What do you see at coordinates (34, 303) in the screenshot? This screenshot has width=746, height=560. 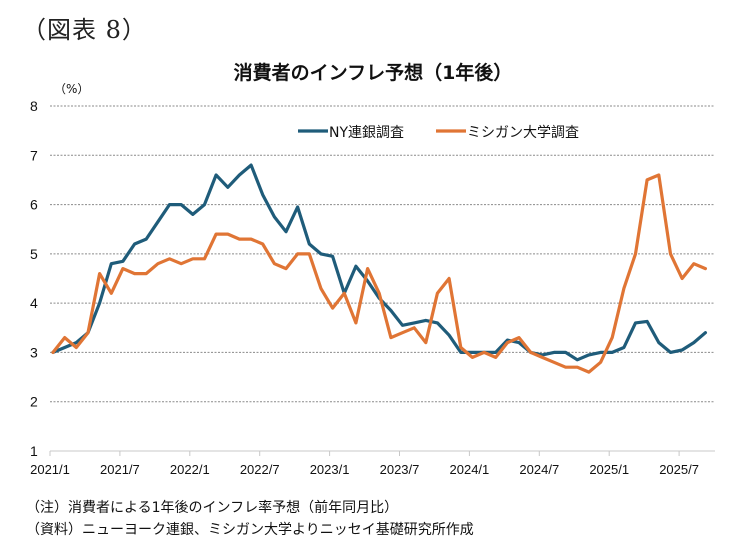 I see `y-tick-label: 4` at bounding box center [34, 303].